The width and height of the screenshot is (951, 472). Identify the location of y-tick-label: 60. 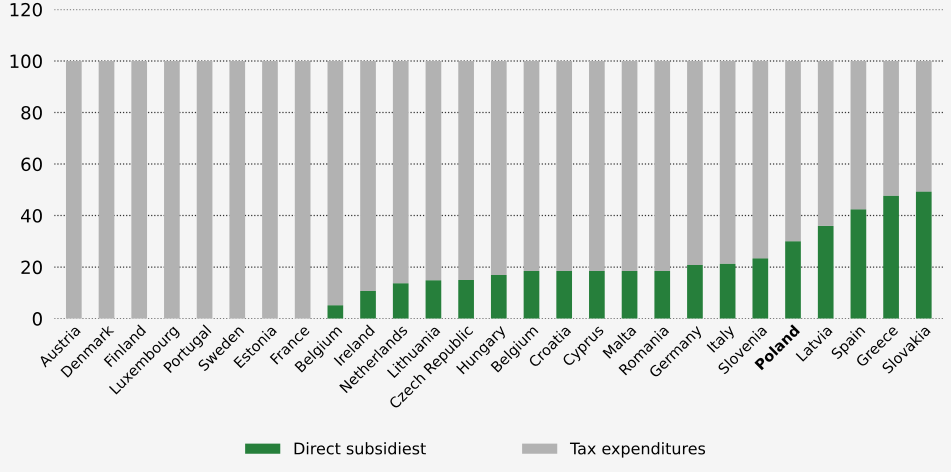
(31, 164).